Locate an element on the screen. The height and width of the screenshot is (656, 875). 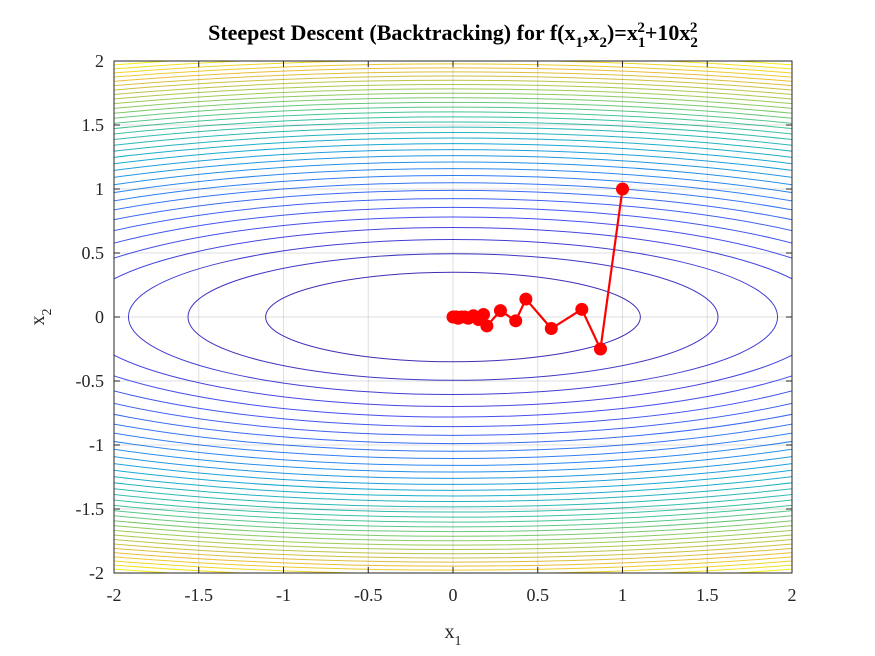
contour-line is located at coordinates (453, 317).